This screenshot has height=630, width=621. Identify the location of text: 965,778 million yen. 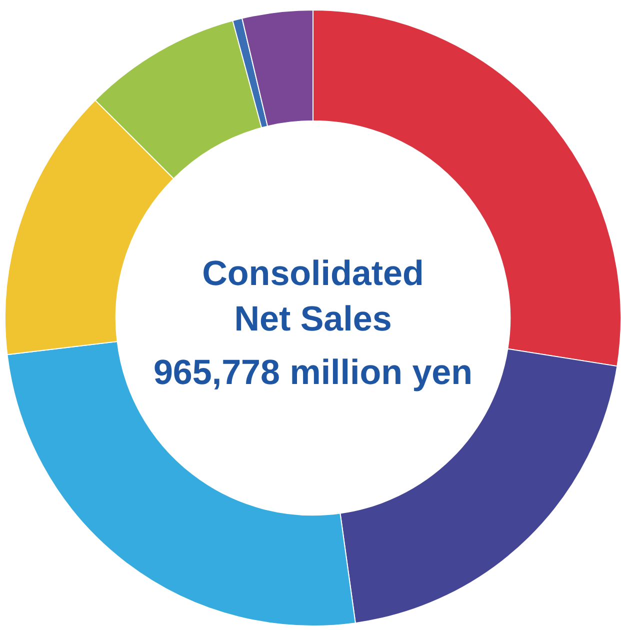
(313, 372).